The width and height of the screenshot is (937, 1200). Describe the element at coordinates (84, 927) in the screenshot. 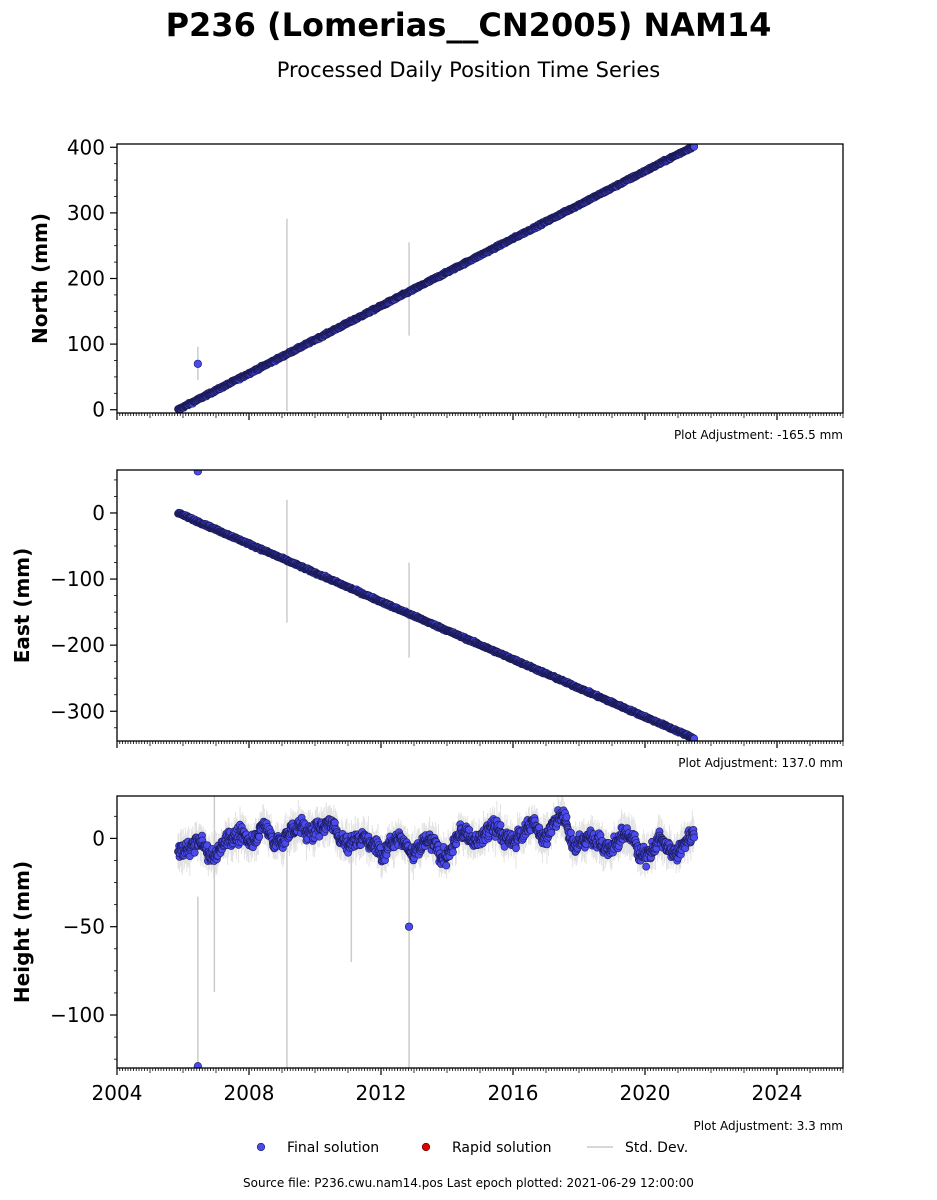

I see `y-tick-label-height-1: −50` at that location.